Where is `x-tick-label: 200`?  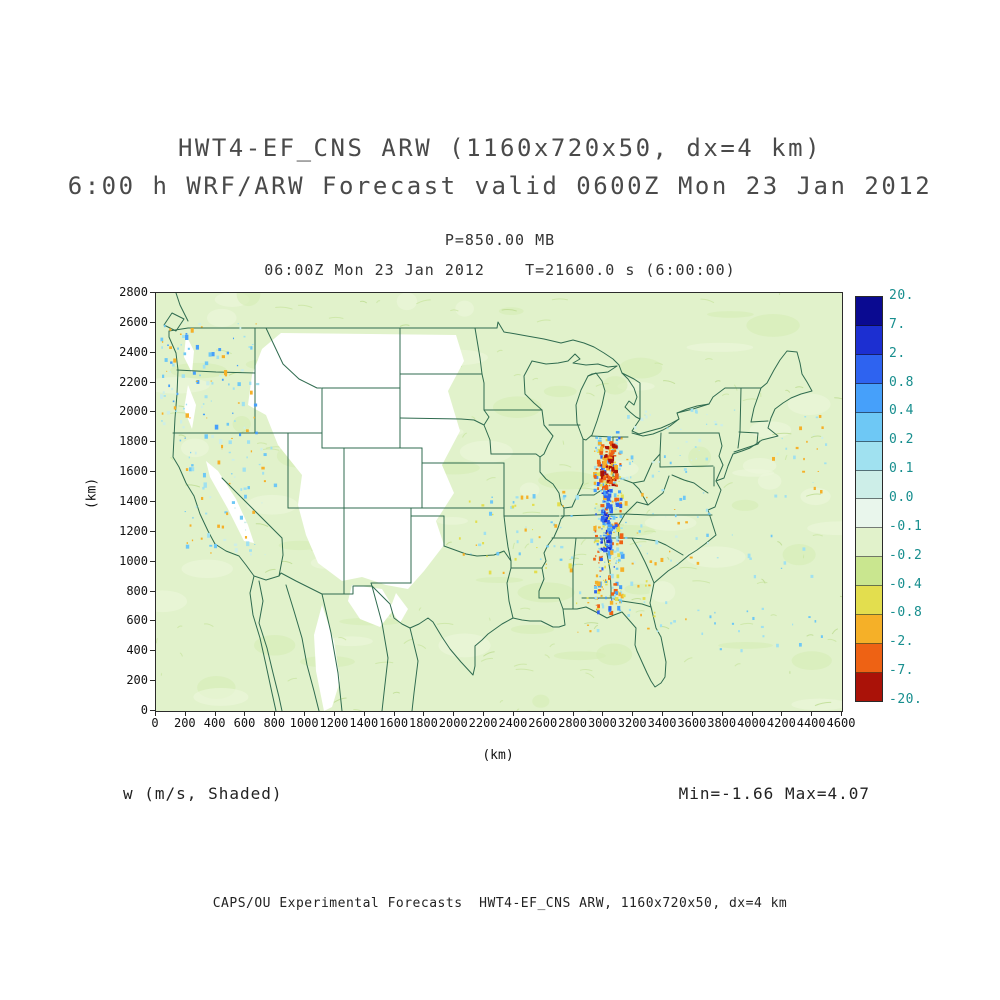 x-tick-label: 200 is located at coordinates (184, 723).